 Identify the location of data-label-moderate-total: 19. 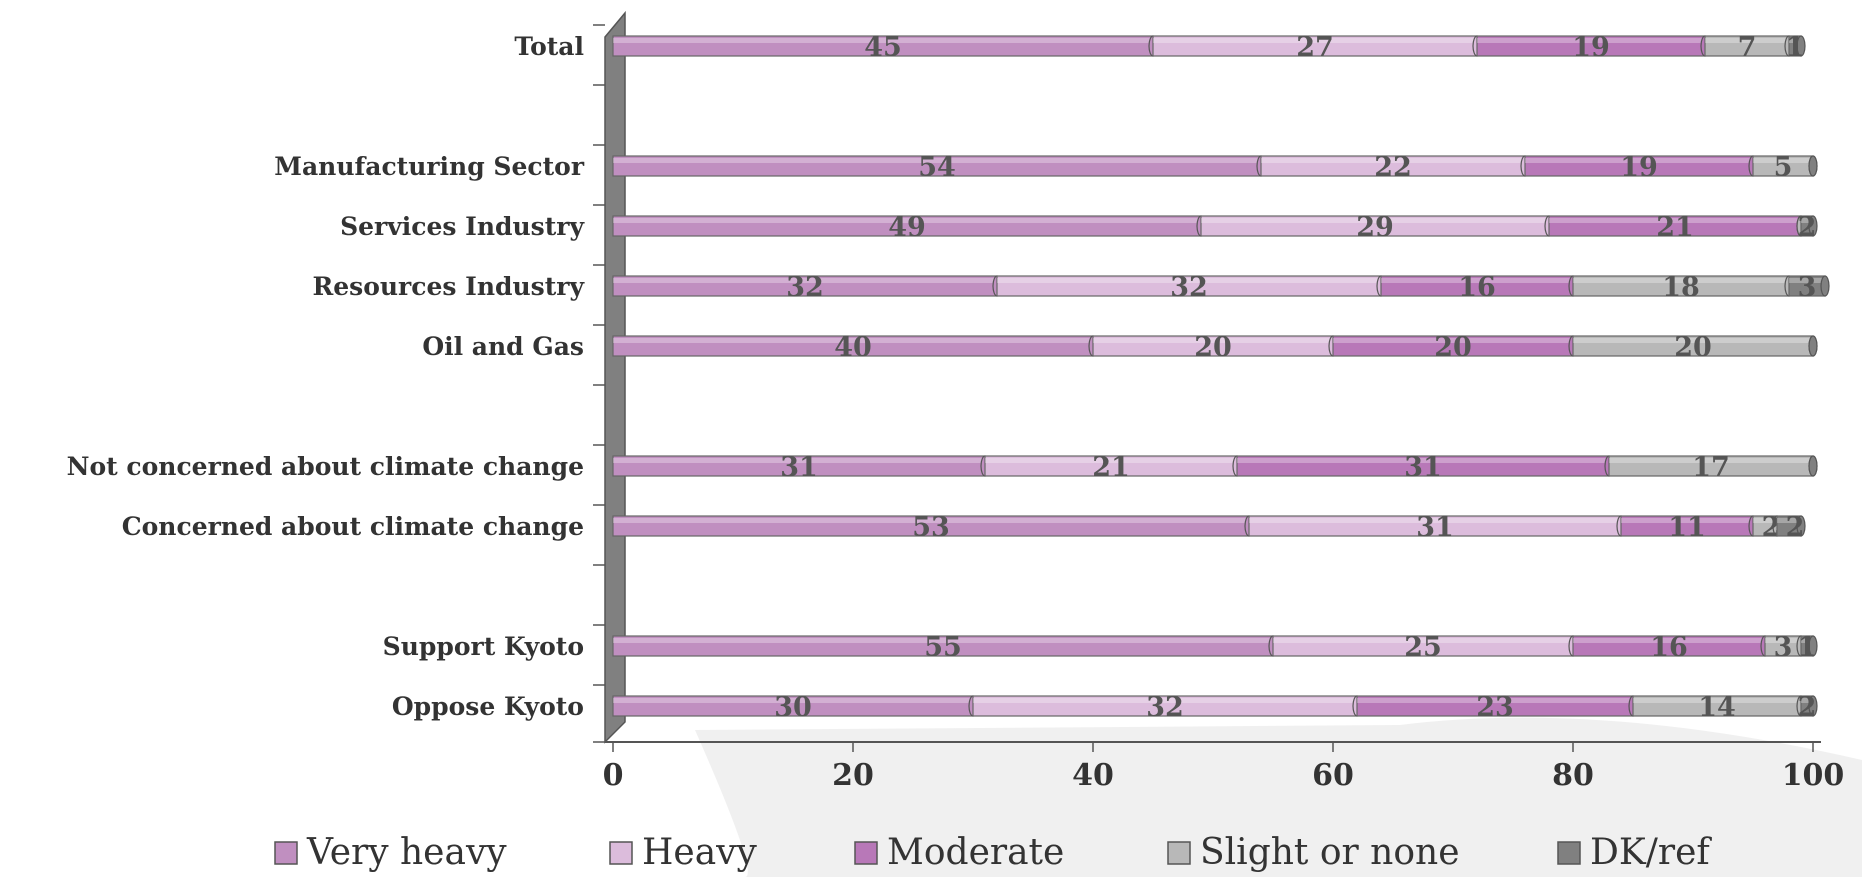
(1591, 47).